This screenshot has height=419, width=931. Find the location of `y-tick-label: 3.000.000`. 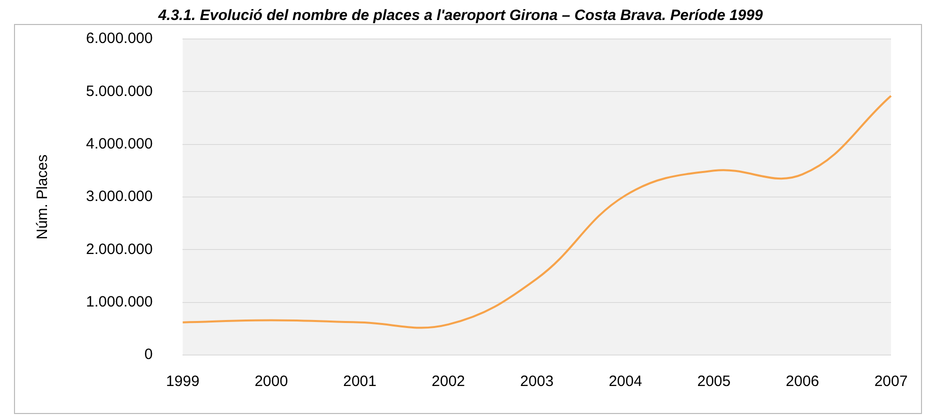

y-tick-label: 3.000.000 is located at coordinates (119, 197).